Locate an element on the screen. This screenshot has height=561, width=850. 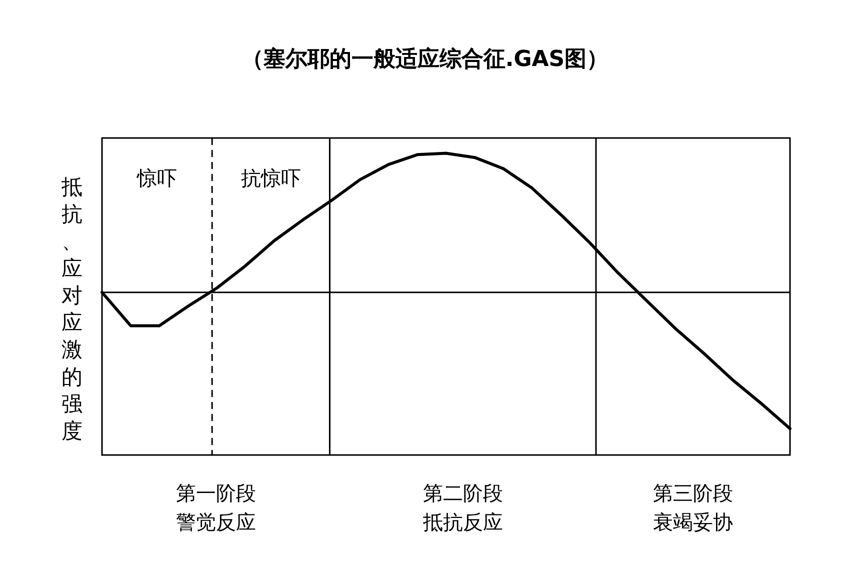
annotation: 第三阶段衰竭妥协 is located at coordinates (693, 507).